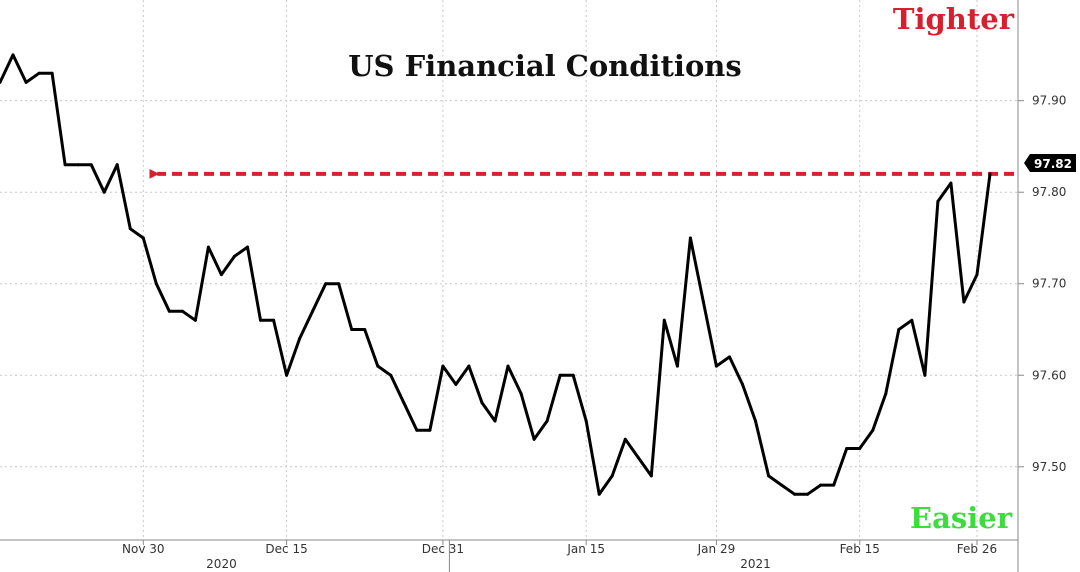  I want to click on y-tick-label-2: 97.70, so click(1049, 284).